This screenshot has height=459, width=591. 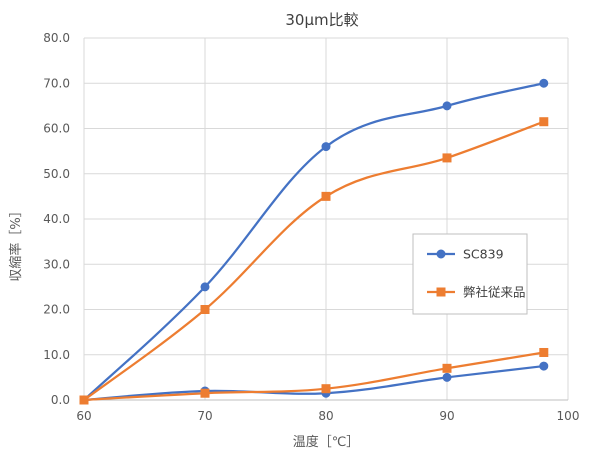 What do you see at coordinates (325, 416) in the screenshot?
I see `x-tick-label: 80` at bounding box center [325, 416].